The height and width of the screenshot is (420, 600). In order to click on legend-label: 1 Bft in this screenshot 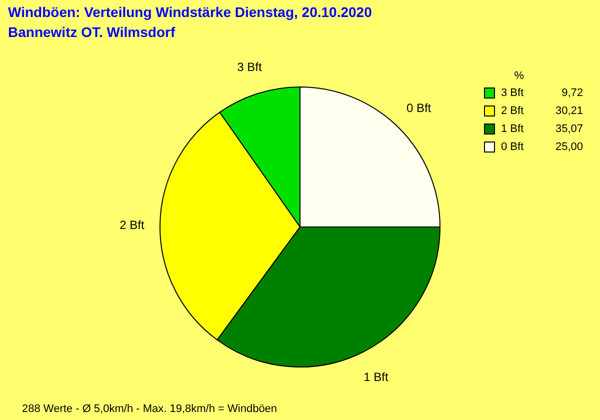, I will do `click(512, 129)`.